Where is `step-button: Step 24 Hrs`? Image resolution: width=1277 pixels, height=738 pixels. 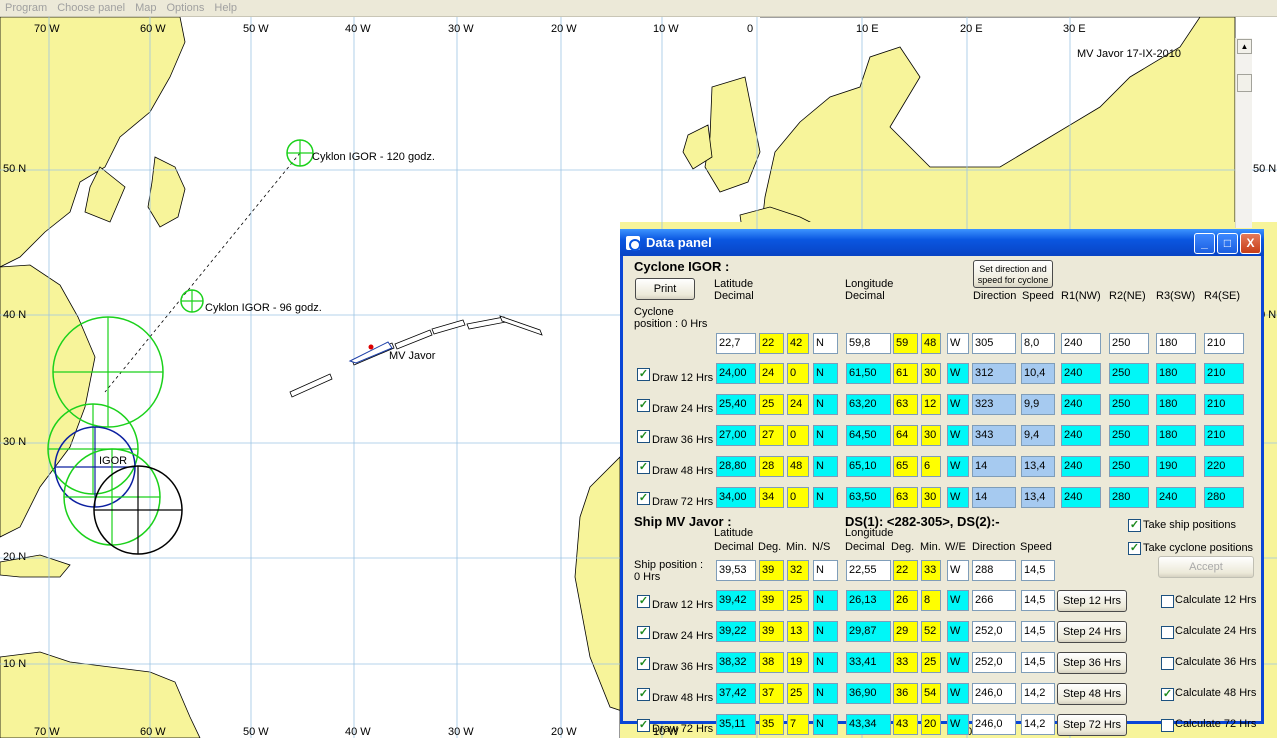 step-button: Step 24 Hrs is located at coordinates (1092, 632).